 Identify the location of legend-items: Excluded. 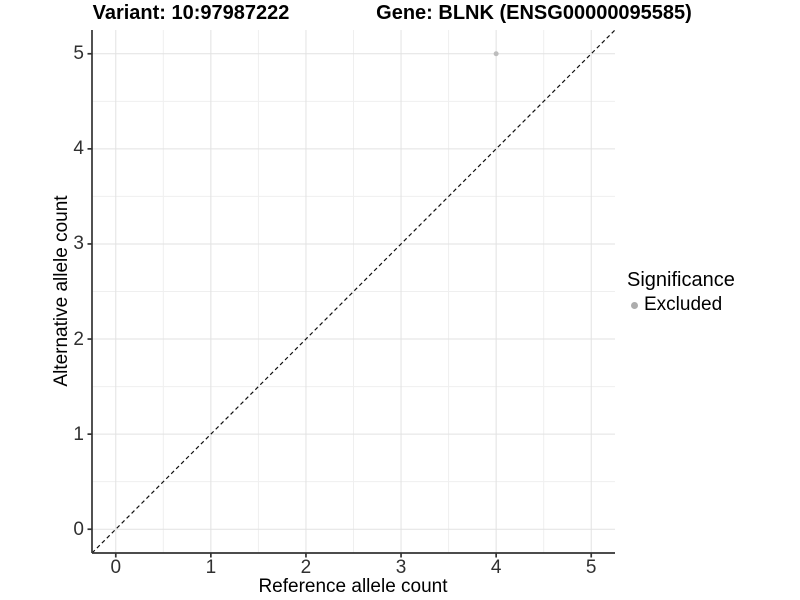
(681, 305).